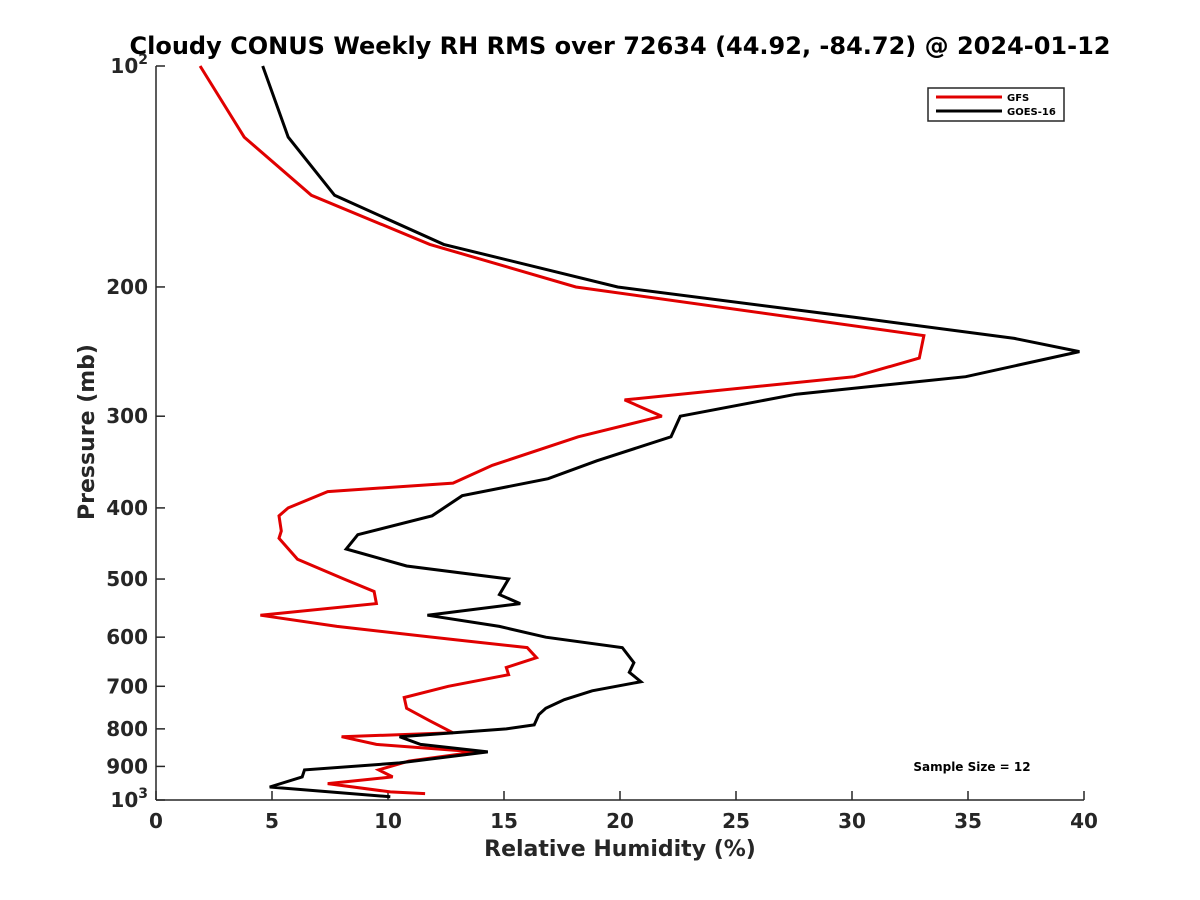 The height and width of the screenshot is (900, 1200). I want to click on legend-label-gfs: GFS, so click(1018, 98).